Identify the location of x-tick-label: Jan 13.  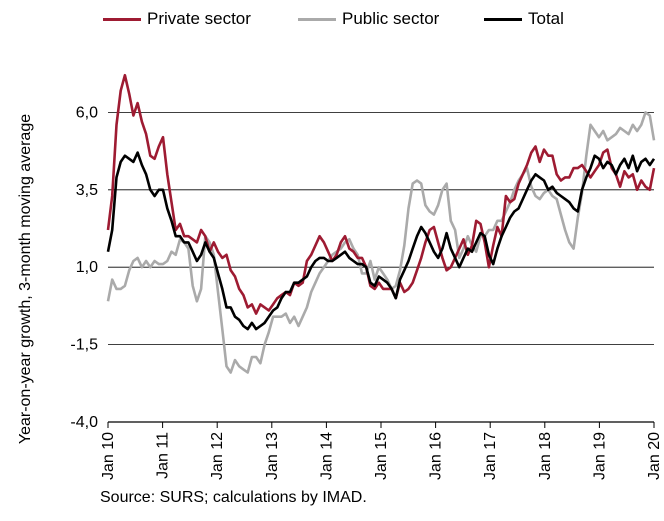
(272, 456).